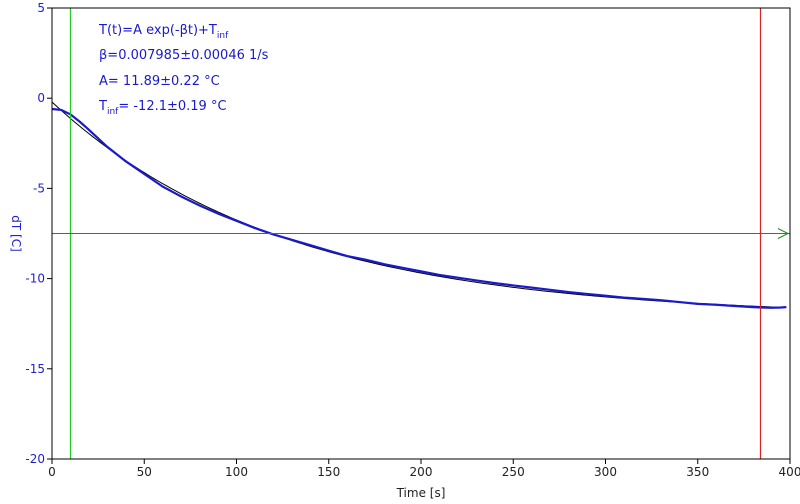  What do you see at coordinates (783, 233) in the screenshot?
I see `level-arrow-icon` at bounding box center [783, 233].